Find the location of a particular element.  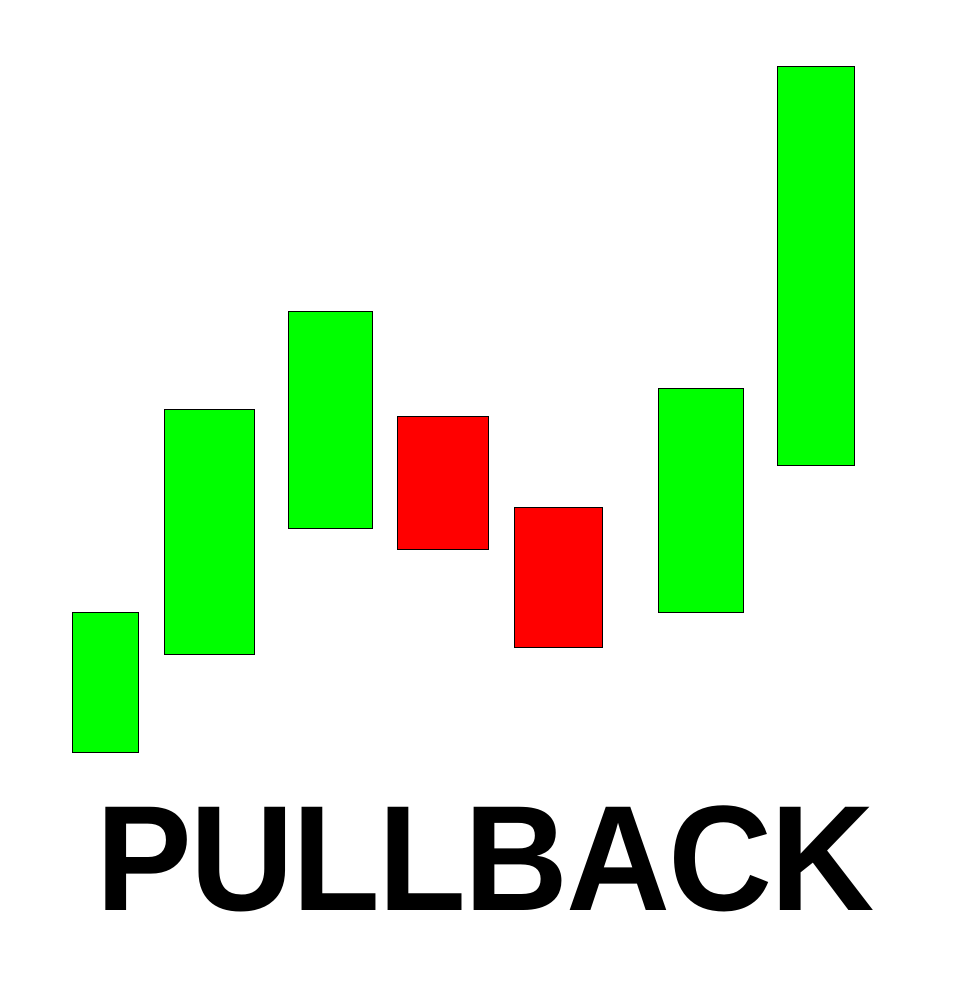

candle-7-bullish is located at coordinates (816, 266).